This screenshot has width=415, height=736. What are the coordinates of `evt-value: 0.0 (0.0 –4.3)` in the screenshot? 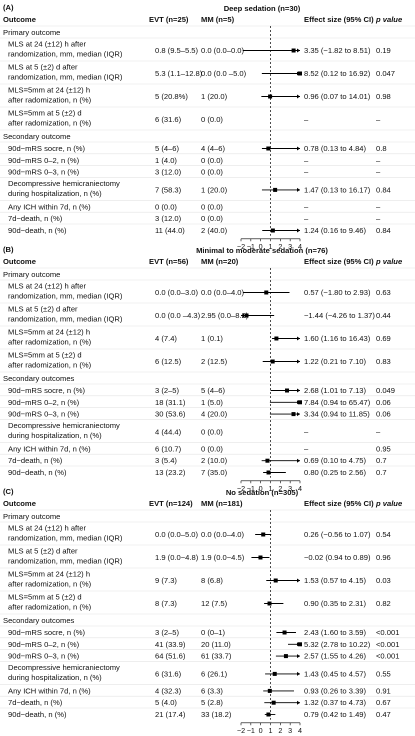 It's located at (178, 315).